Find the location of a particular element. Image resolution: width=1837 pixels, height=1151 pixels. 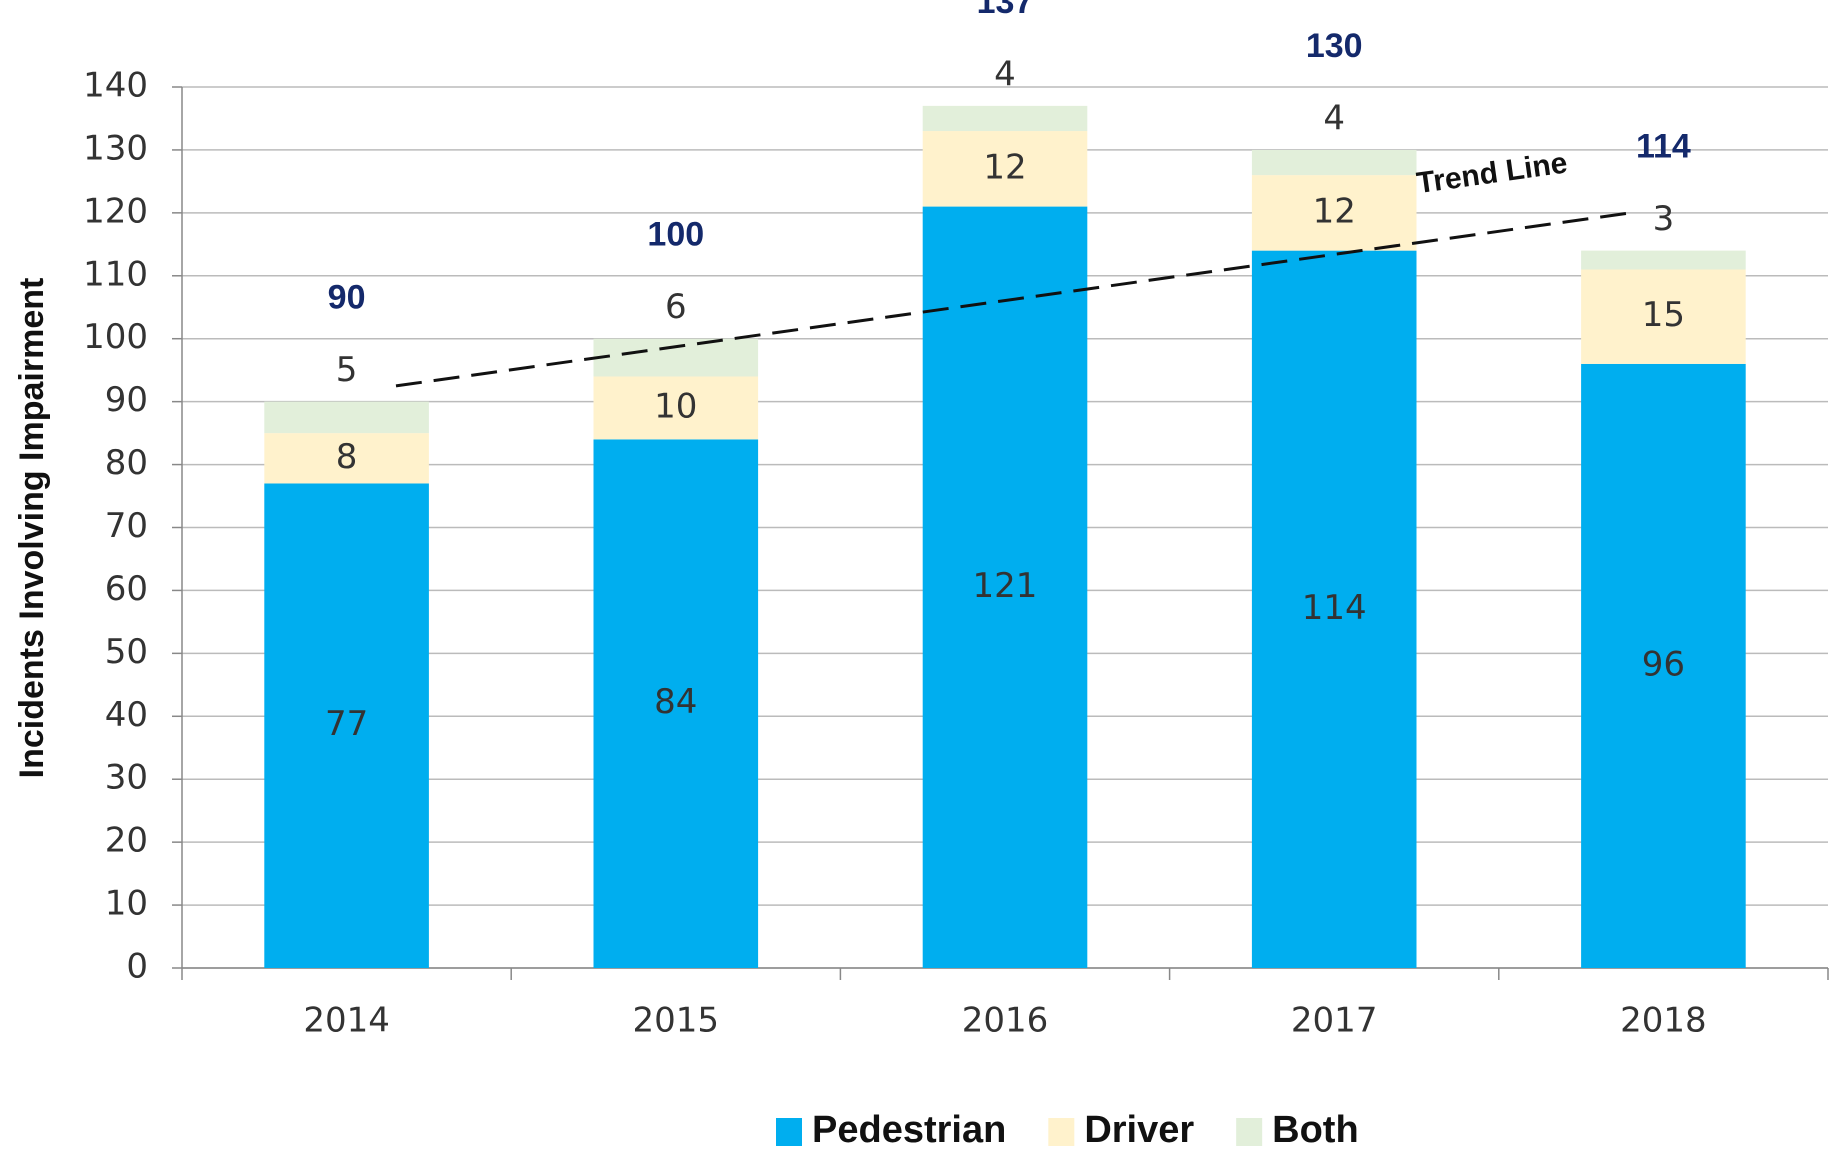

y-tick-label: 130 is located at coordinates (115, 148).